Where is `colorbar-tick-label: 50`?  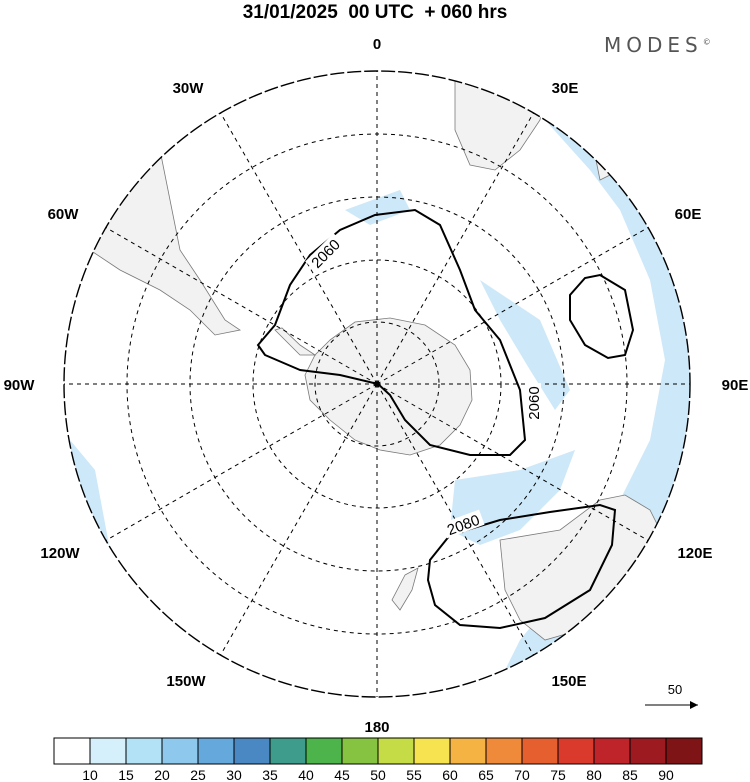
colorbar-tick-label: 50 is located at coordinates (378, 774).